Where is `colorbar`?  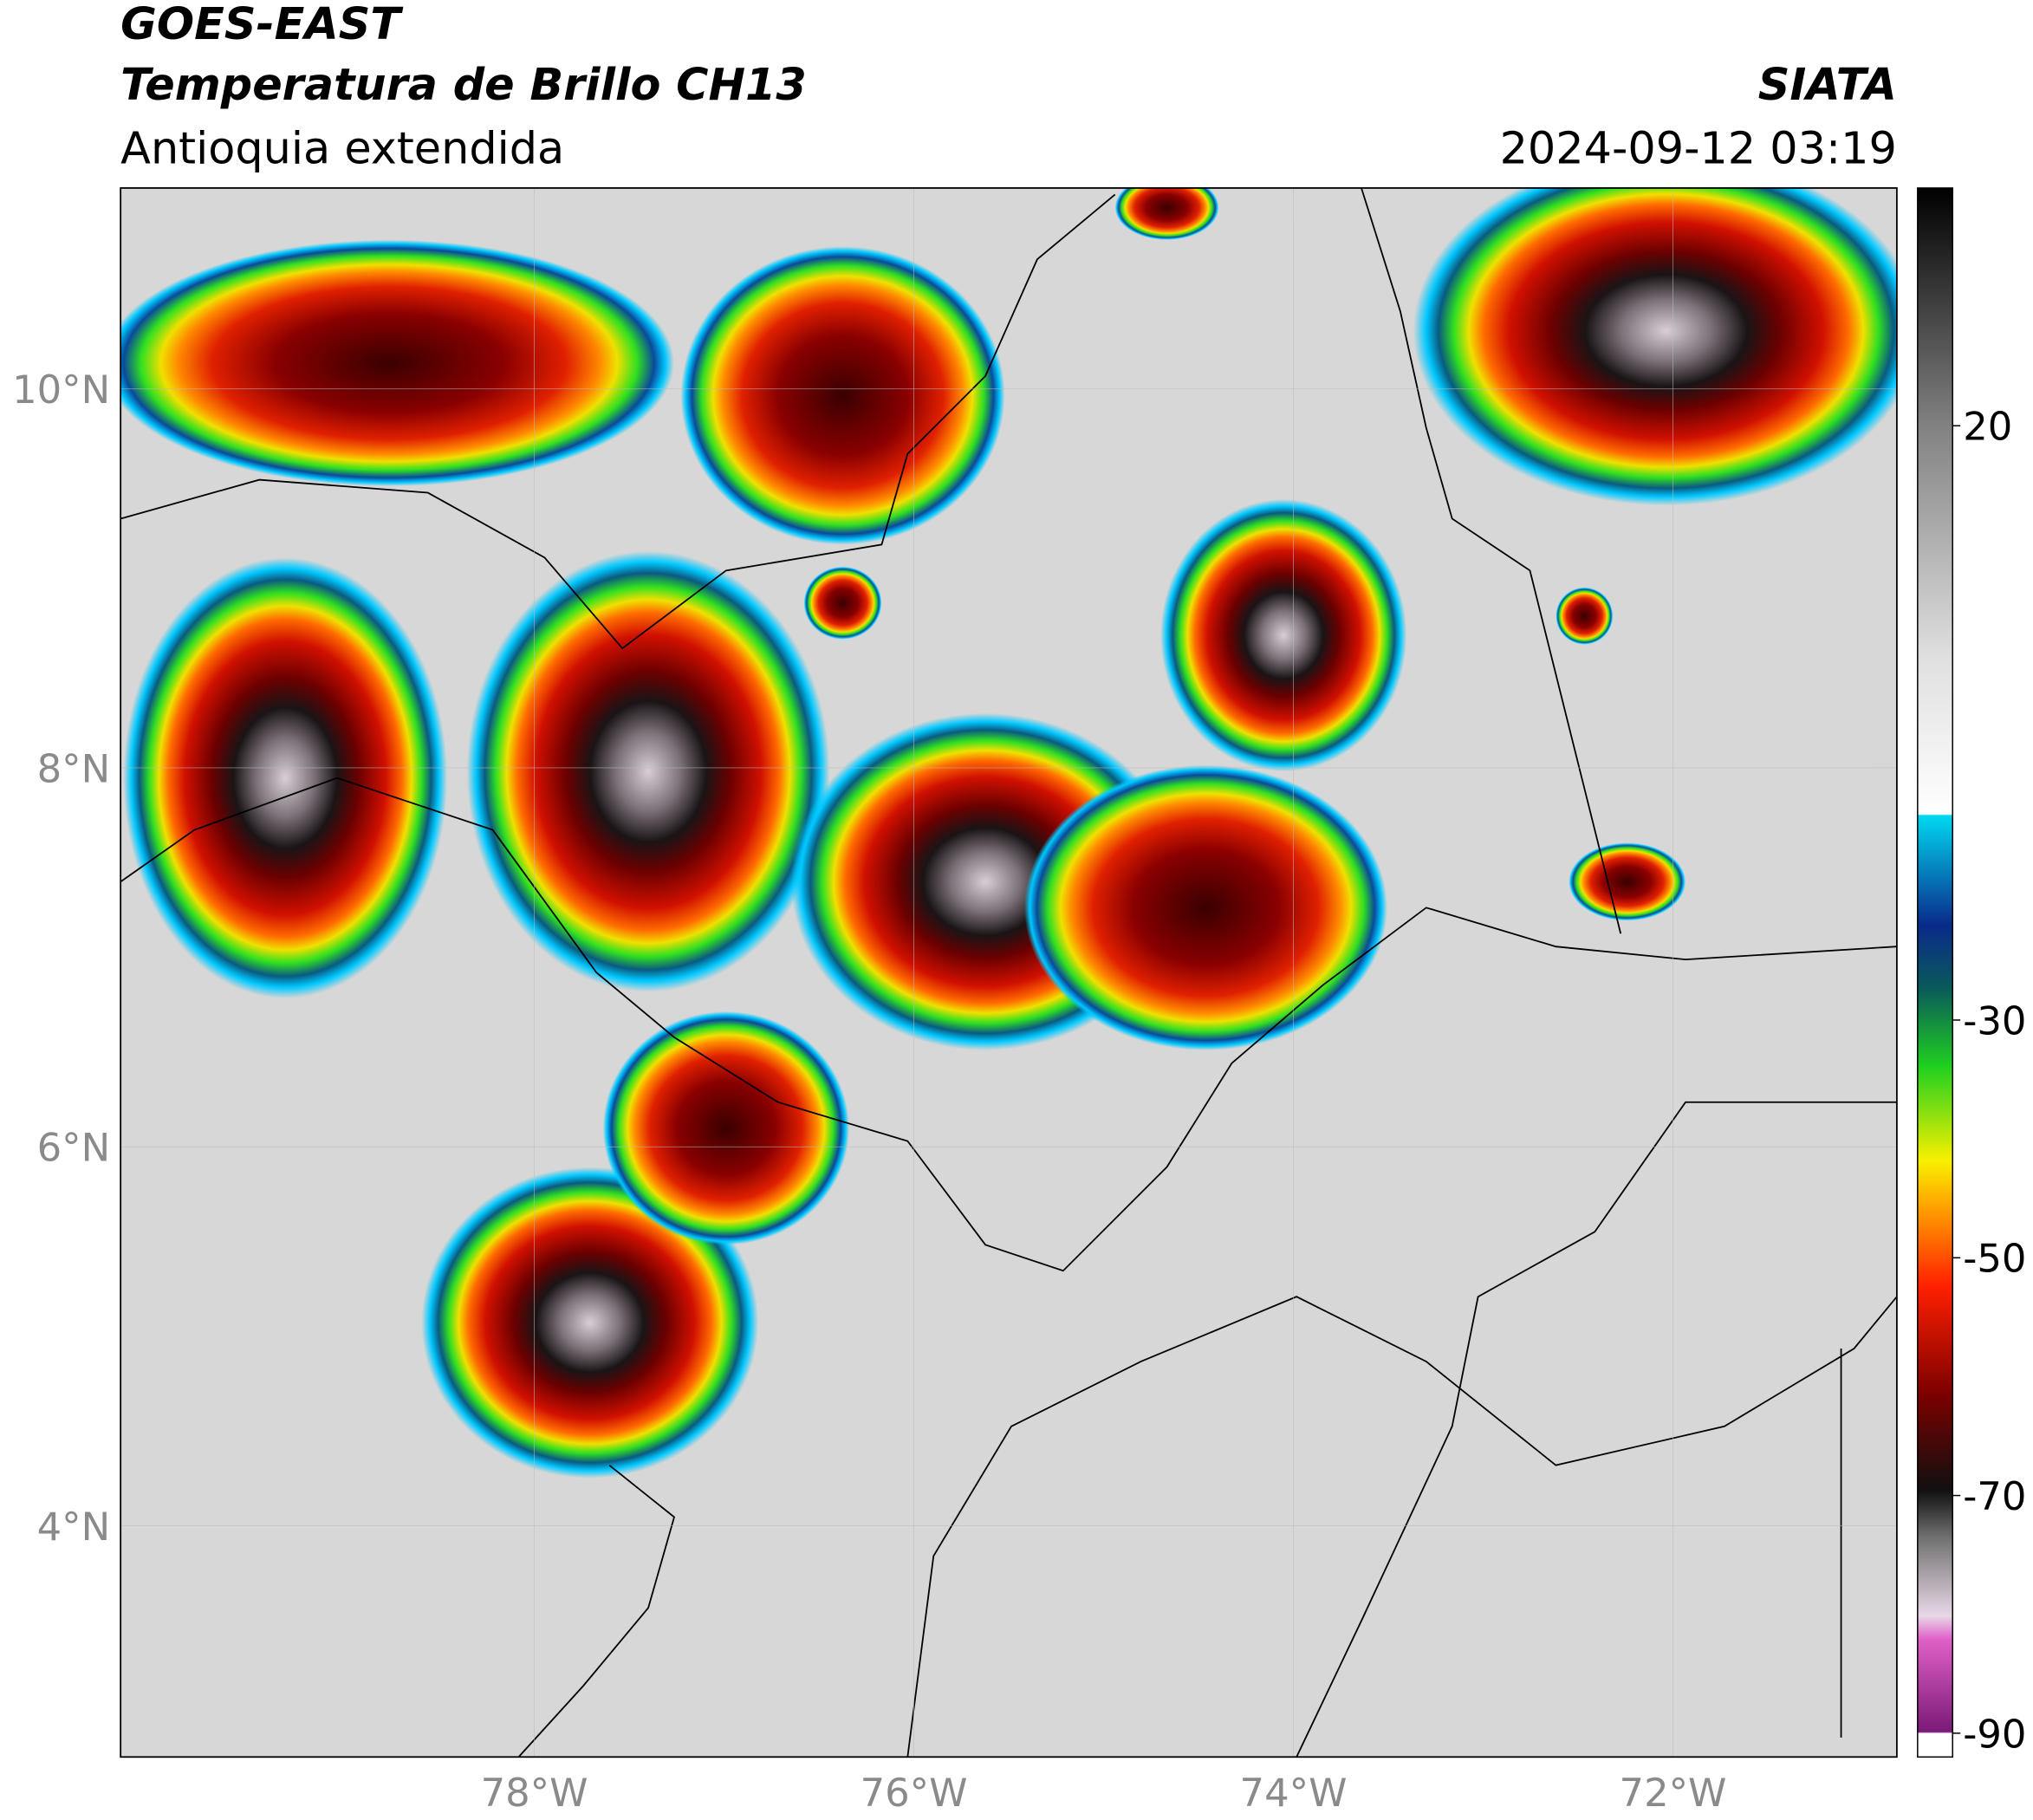
colorbar is located at coordinates (1935, 972).